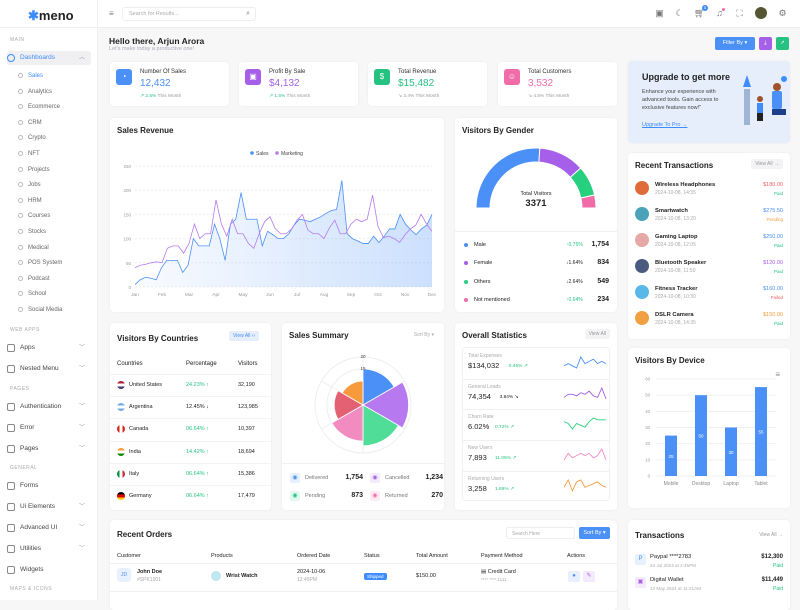 The width and height of the screenshot is (800, 610). Describe the element at coordinates (640, 559) in the screenshot. I see `paypal-icon: P` at that location.